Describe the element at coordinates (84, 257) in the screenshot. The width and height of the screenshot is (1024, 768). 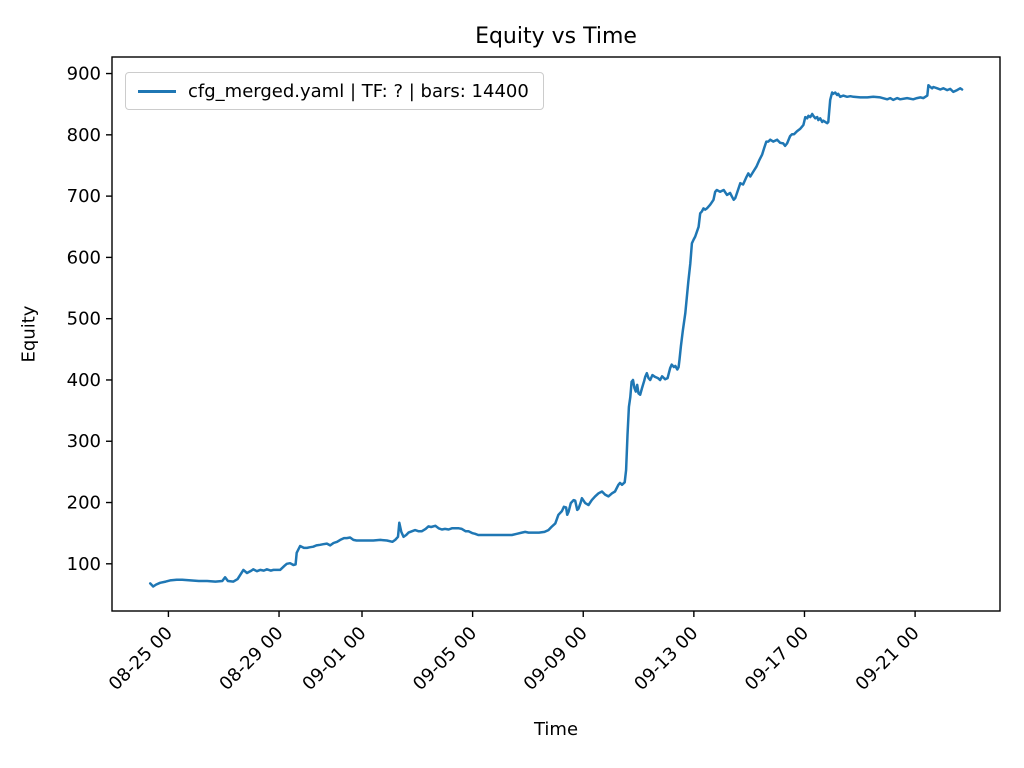
I see `y-tick-label: 600` at that location.